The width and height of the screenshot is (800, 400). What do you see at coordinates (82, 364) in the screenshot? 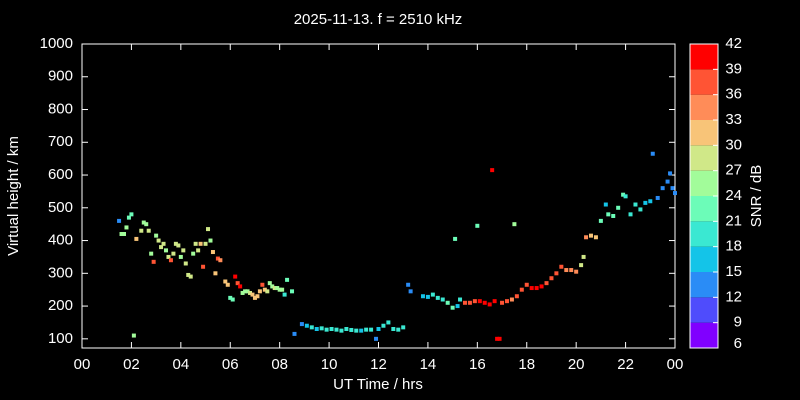
I see `x-tick-label: 00` at bounding box center [82, 364].